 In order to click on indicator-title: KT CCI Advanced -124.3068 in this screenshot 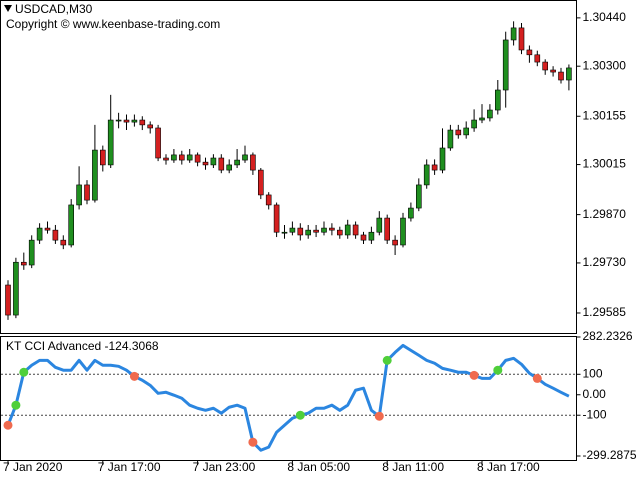, I will do `click(82, 346)`.